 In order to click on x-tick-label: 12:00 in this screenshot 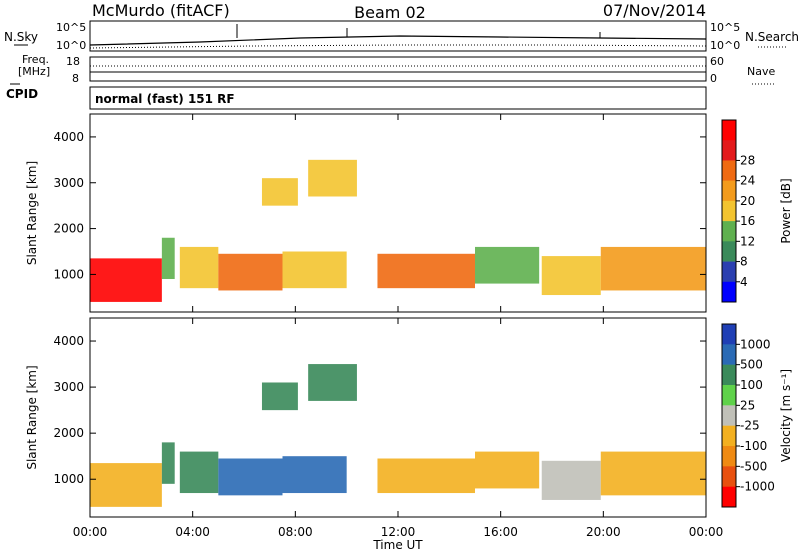, I will do `click(398, 532)`.